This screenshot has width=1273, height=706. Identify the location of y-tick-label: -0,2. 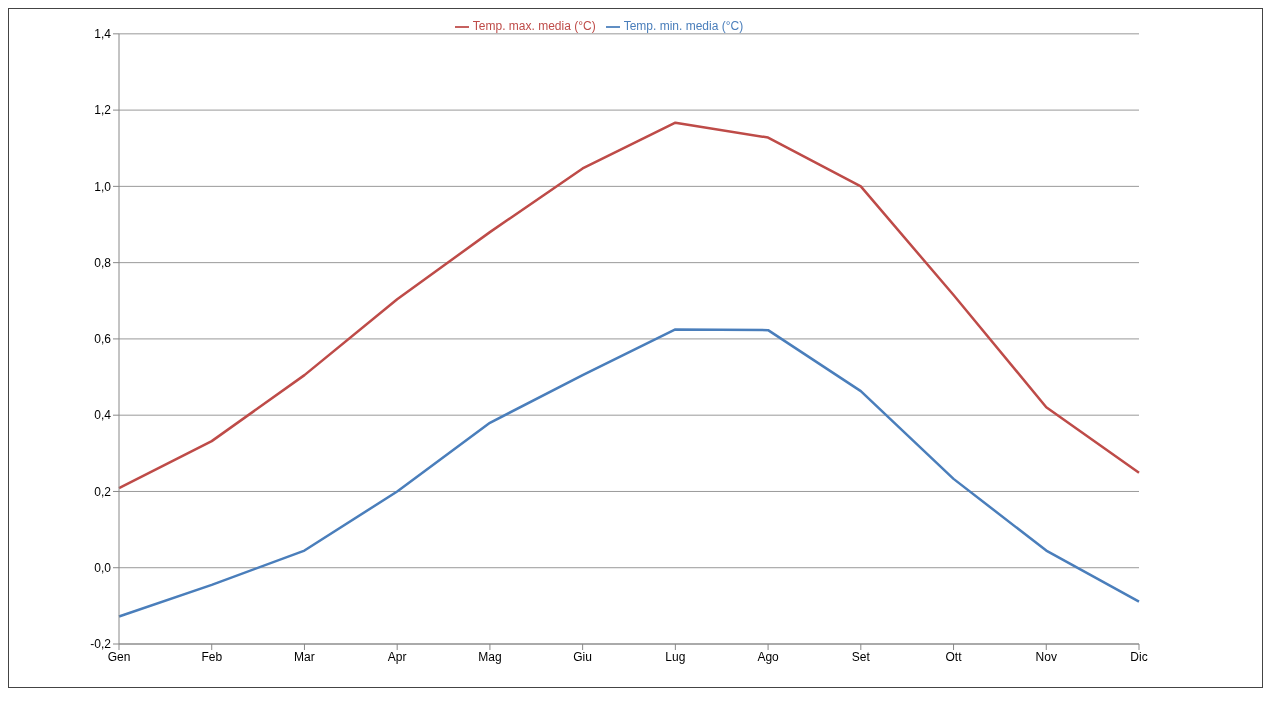
(101, 644).